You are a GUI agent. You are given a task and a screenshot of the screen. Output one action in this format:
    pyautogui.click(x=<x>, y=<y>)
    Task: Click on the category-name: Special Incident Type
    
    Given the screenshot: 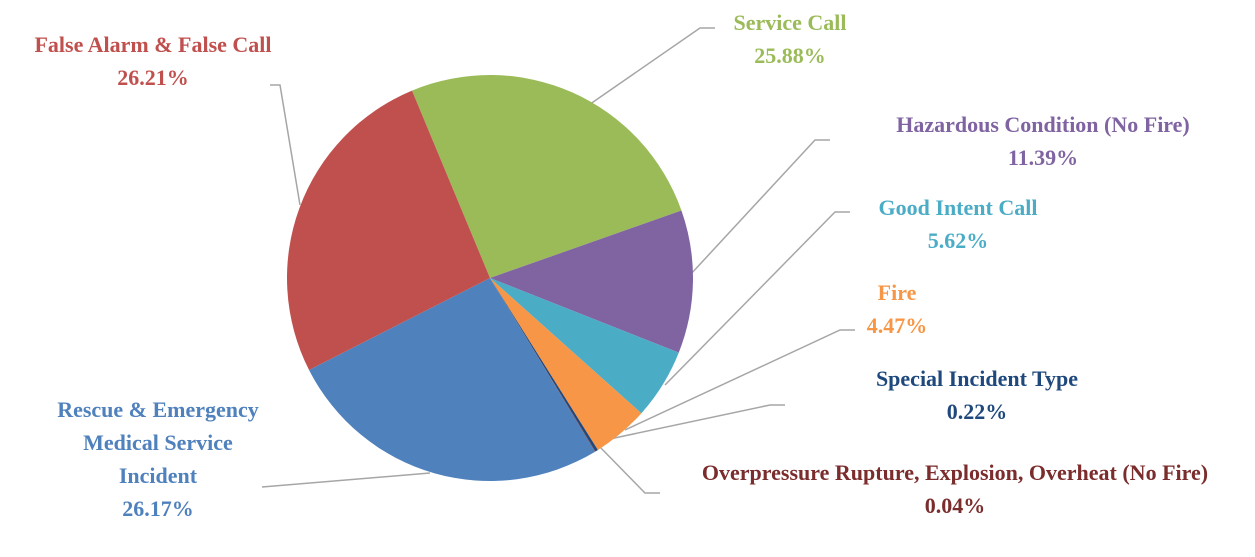 What is the action you would take?
    pyautogui.click(x=977, y=378)
    